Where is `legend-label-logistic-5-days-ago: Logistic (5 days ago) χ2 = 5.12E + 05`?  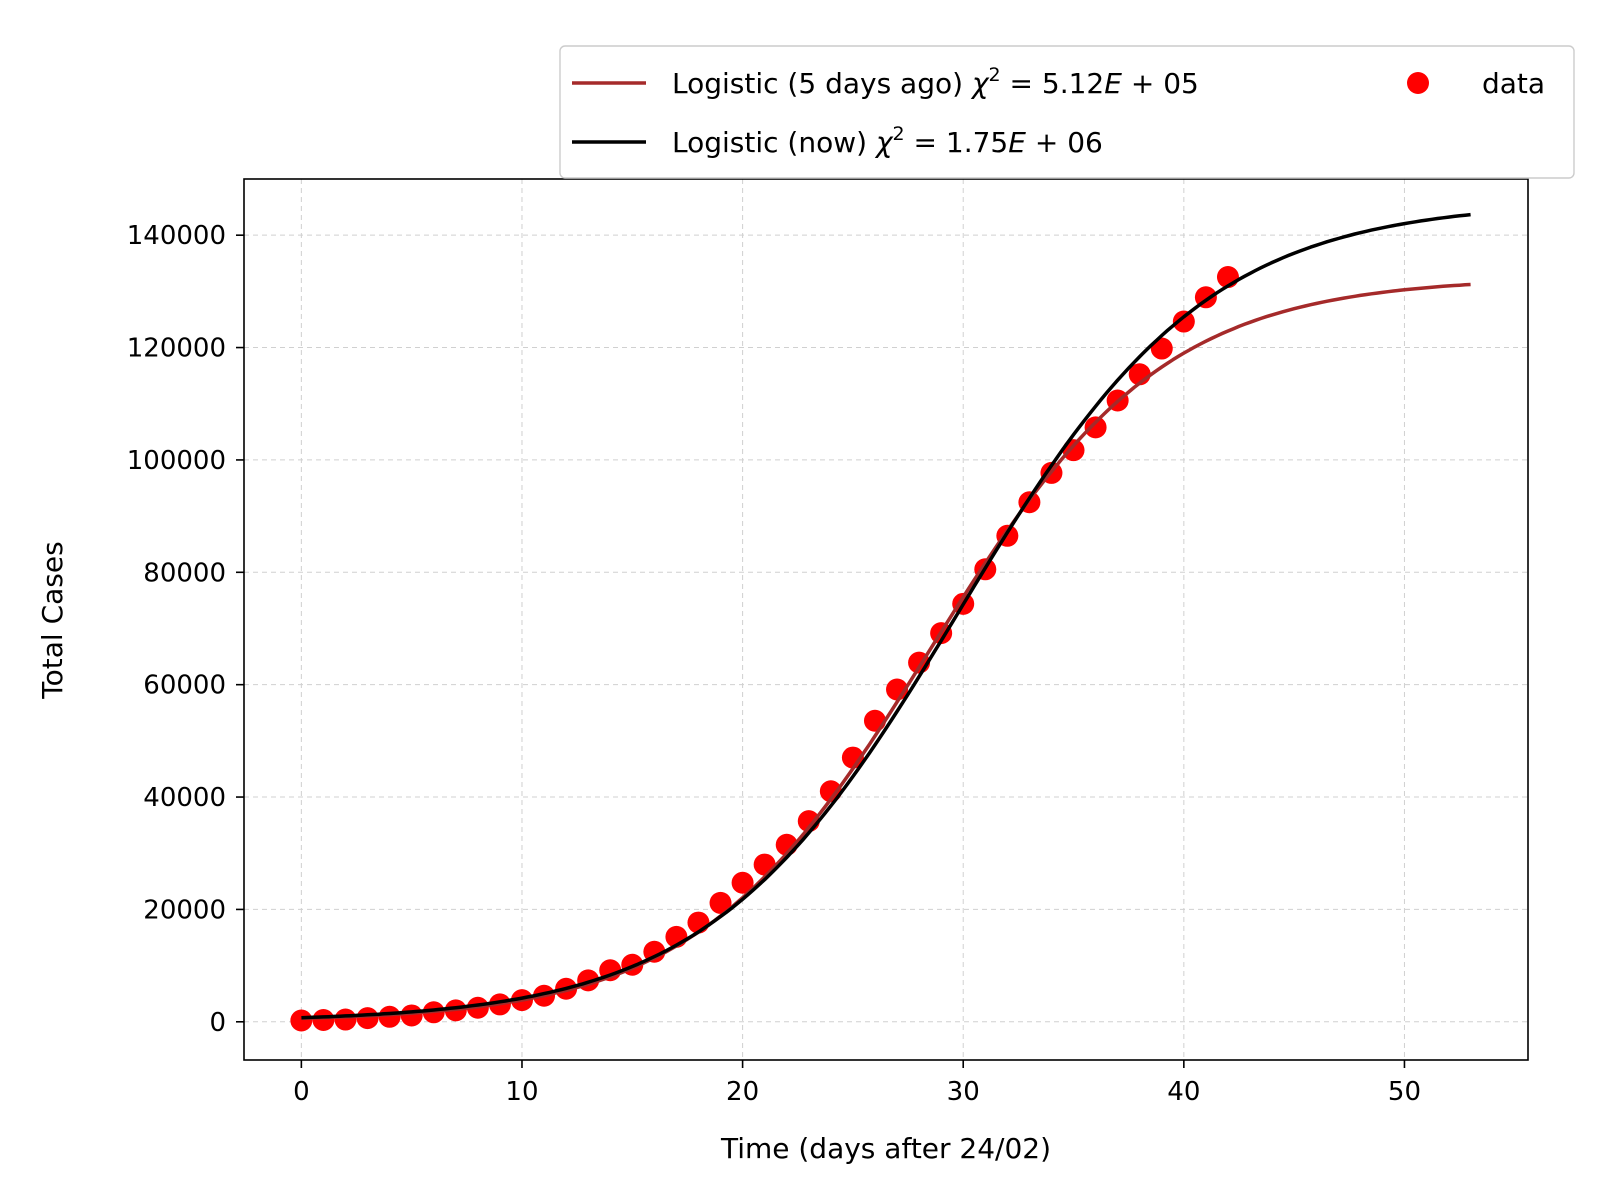 legend-label-logistic-5-days-ago: Logistic (5 days ago) χ2 = 5.12E + 05 is located at coordinates (935, 82).